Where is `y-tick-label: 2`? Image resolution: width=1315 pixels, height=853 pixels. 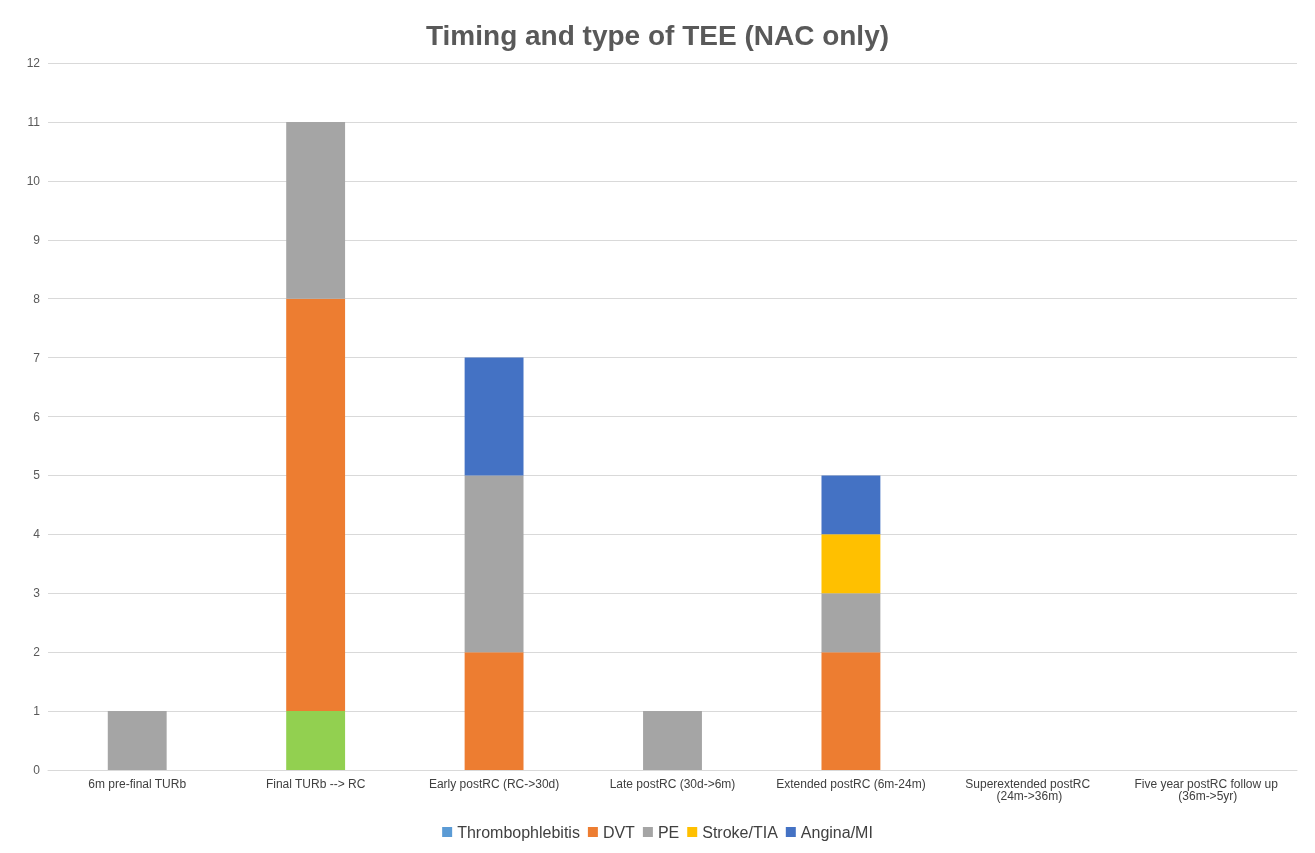 y-tick-label: 2 is located at coordinates (37, 652).